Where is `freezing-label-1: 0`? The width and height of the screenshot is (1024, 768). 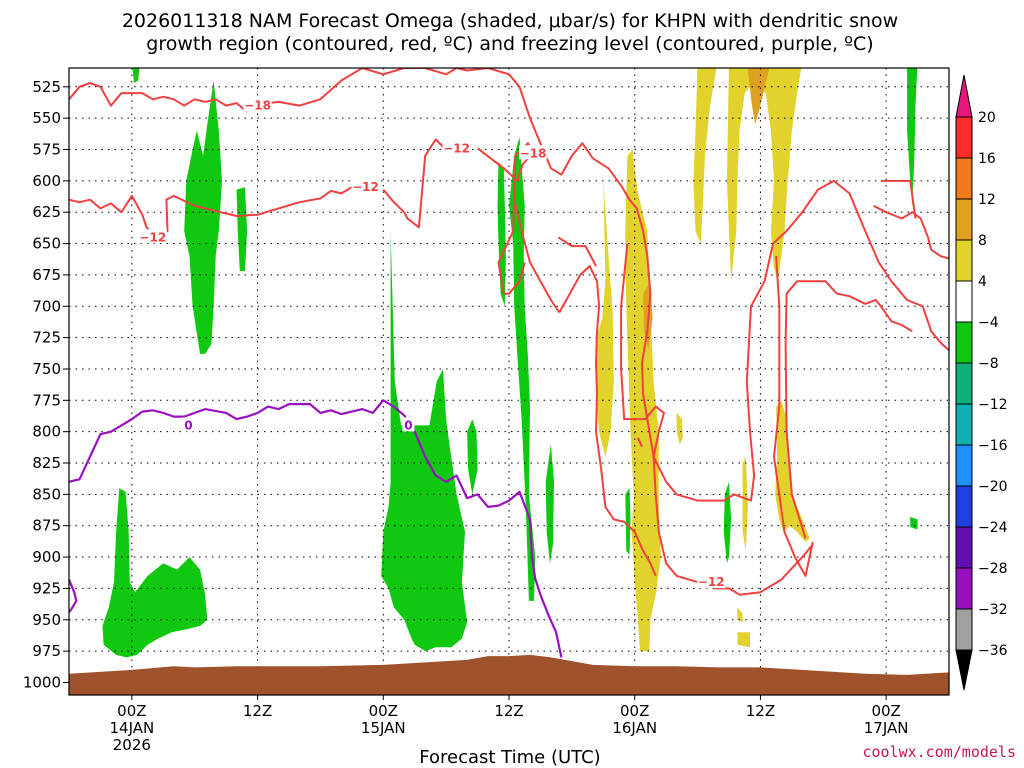 freezing-label-1: 0 is located at coordinates (408, 425).